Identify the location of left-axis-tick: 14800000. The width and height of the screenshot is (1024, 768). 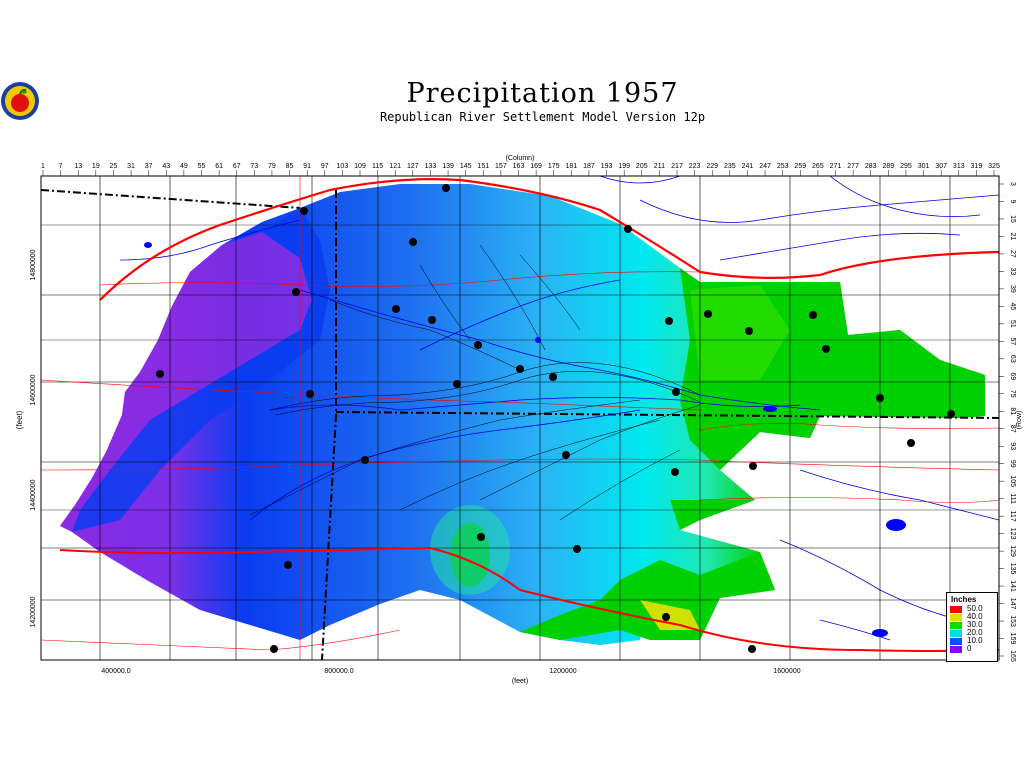
(33, 264).